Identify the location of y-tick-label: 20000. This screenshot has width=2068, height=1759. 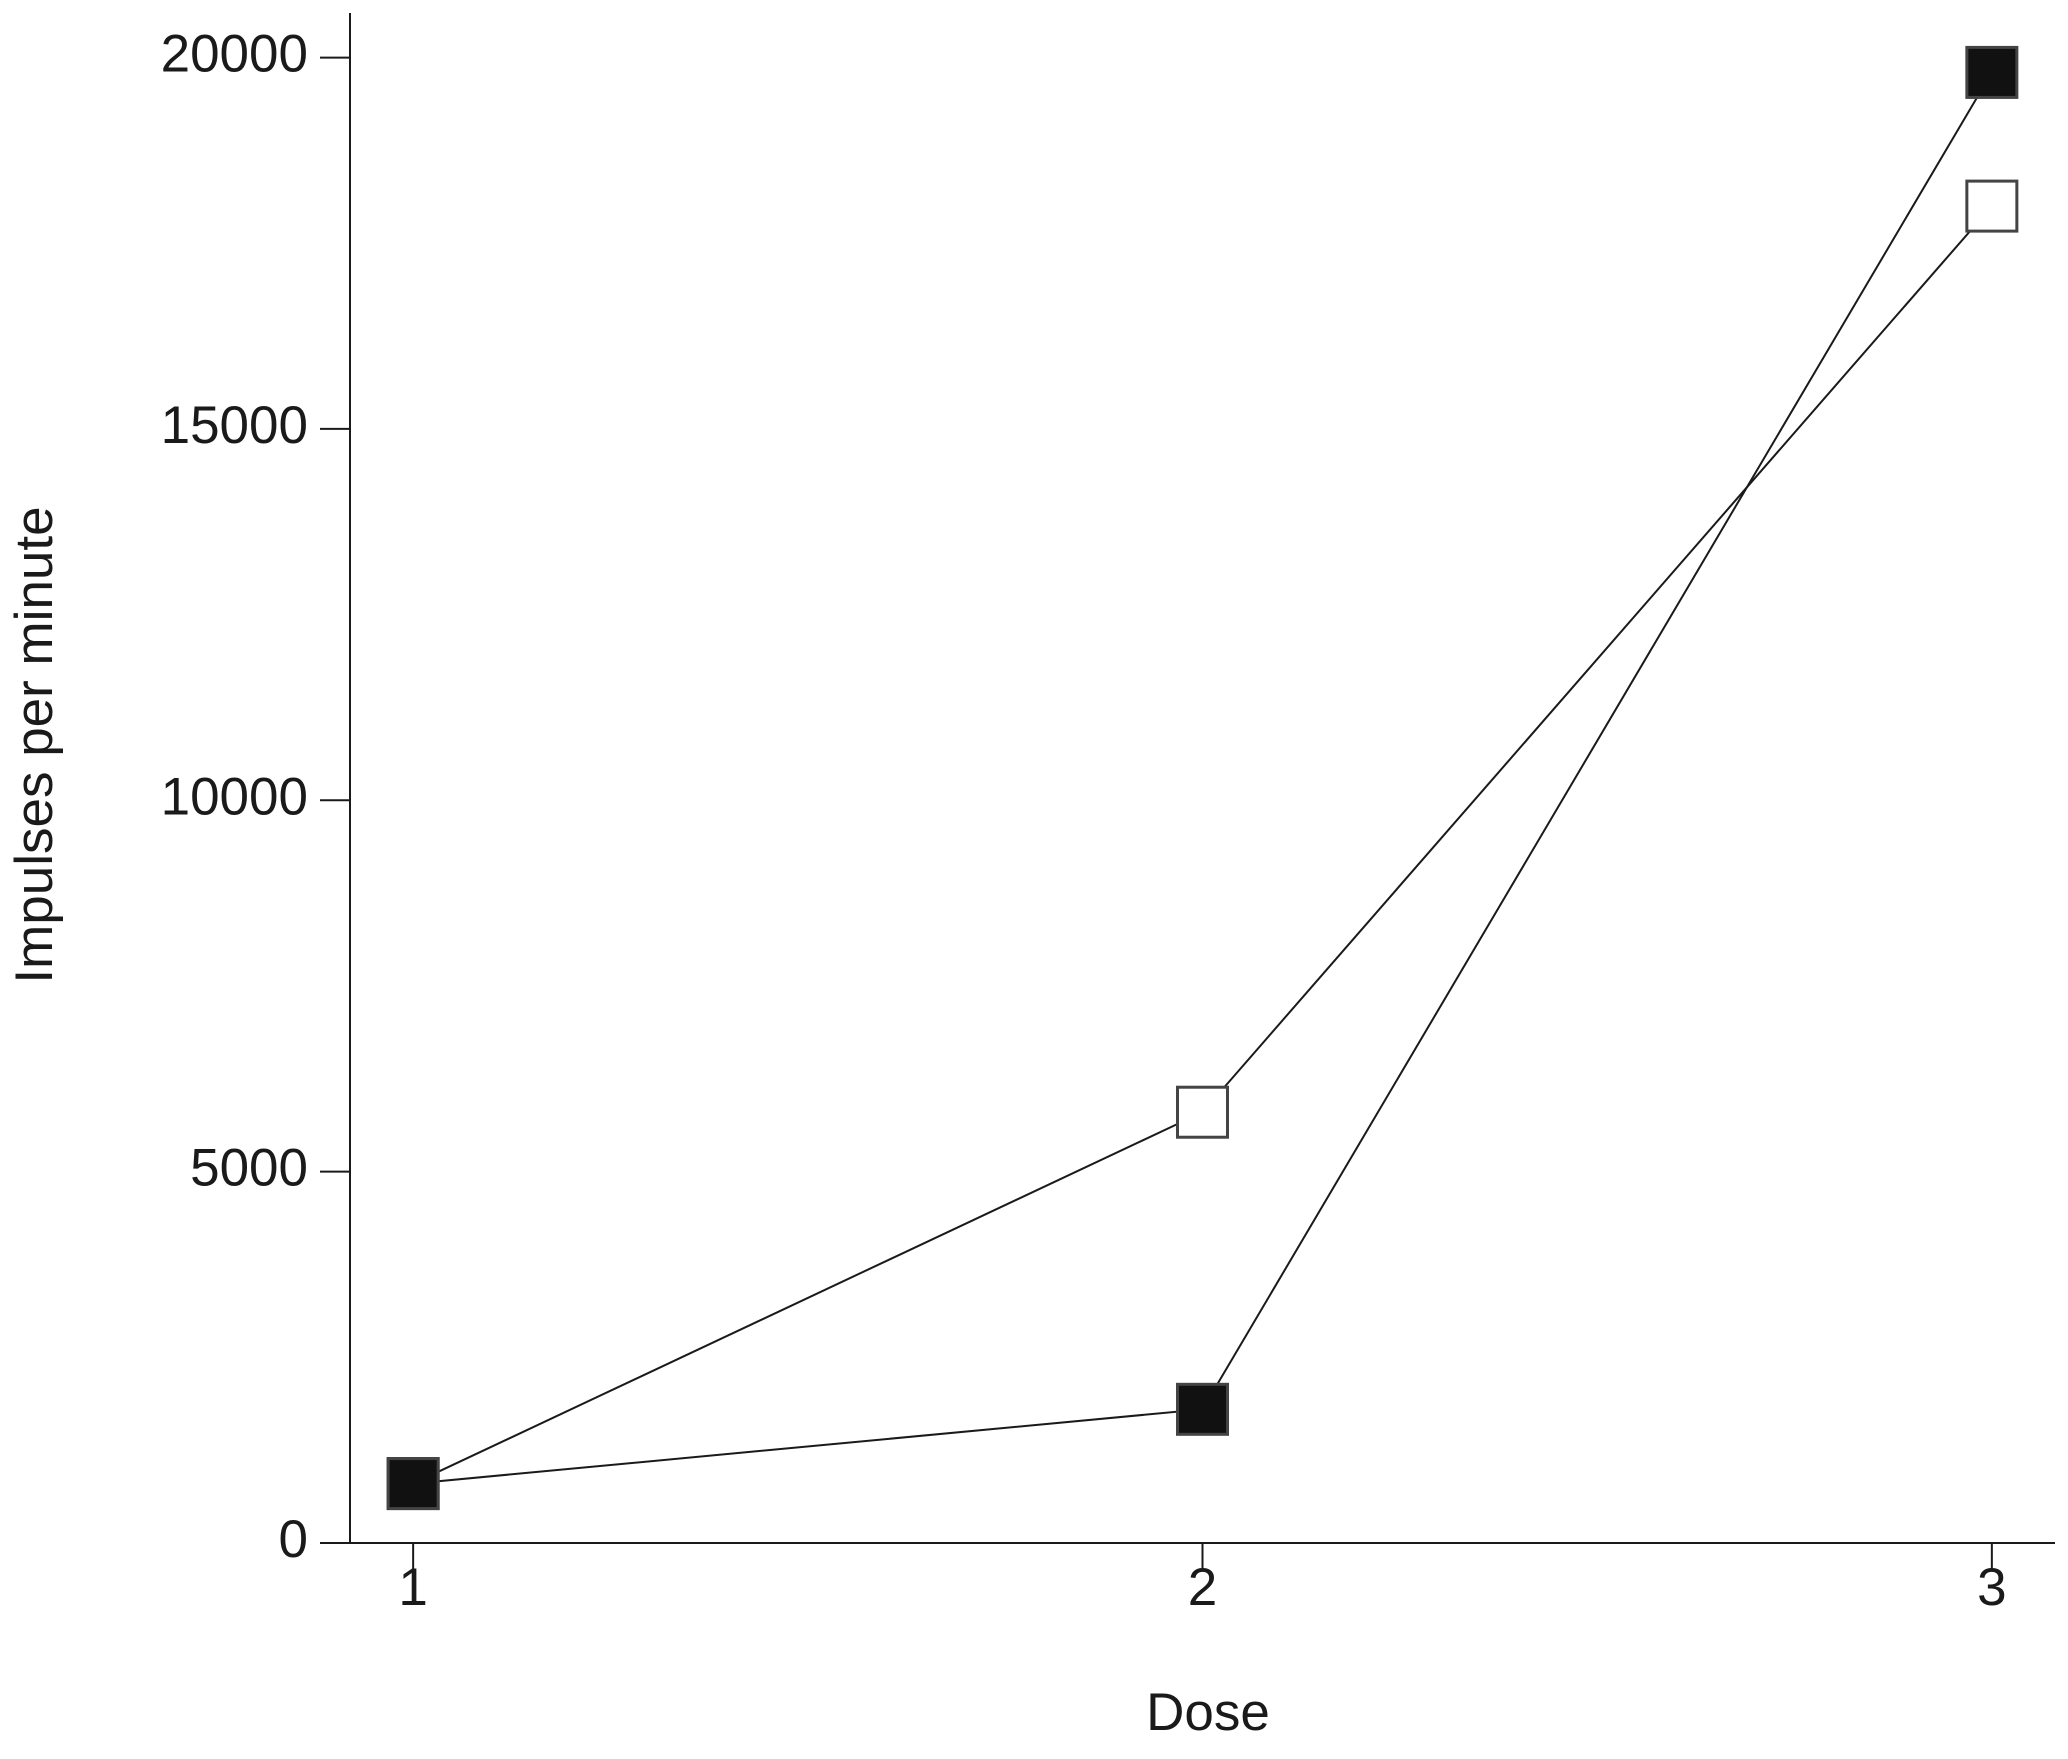
(234, 54).